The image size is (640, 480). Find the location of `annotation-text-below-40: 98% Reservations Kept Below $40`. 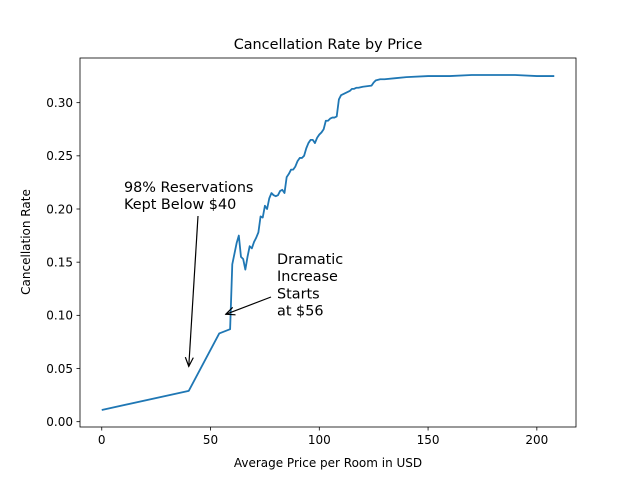

annotation-text-below-40: 98% Reservations Kept Below $40 is located at coordinates (188, 196).